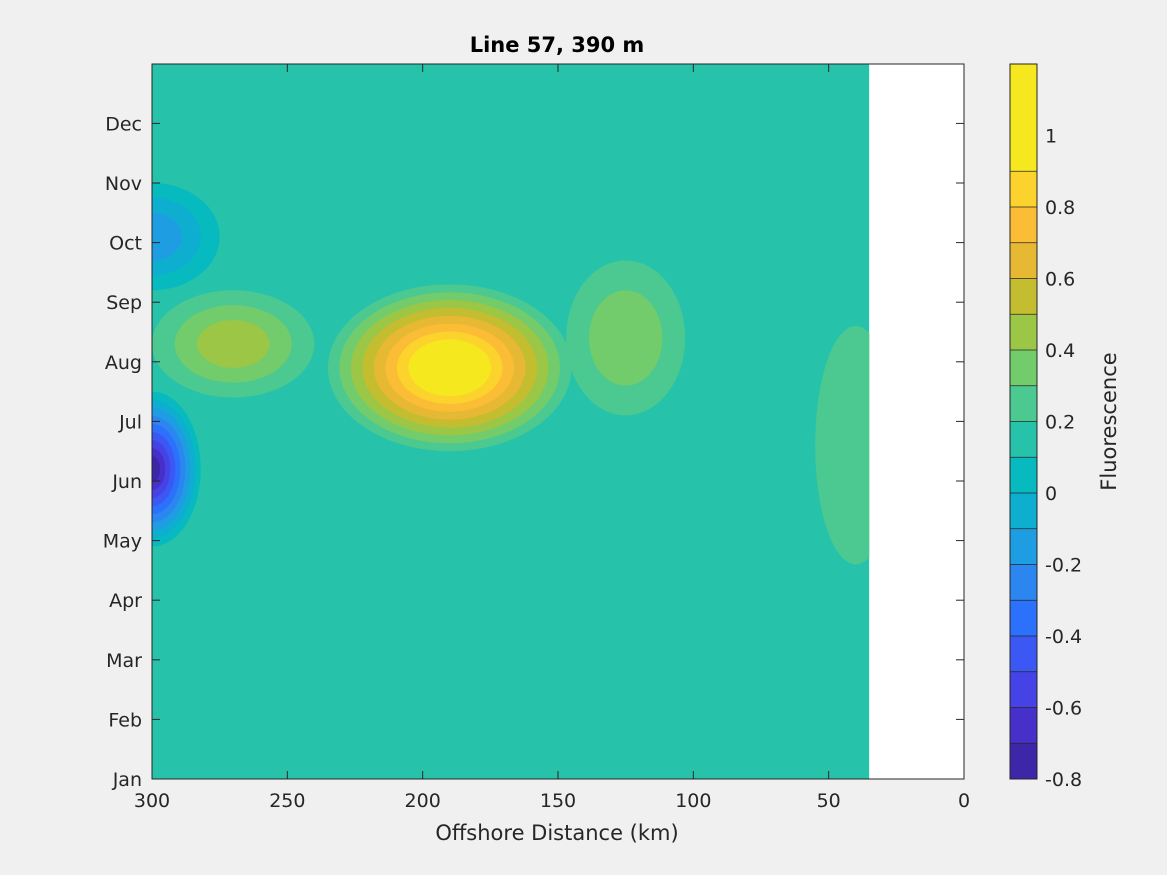  Describe the element at coordinates (1063, 566) in the screenshot. I see `colorbar-tick-label: -0.2` at that location.